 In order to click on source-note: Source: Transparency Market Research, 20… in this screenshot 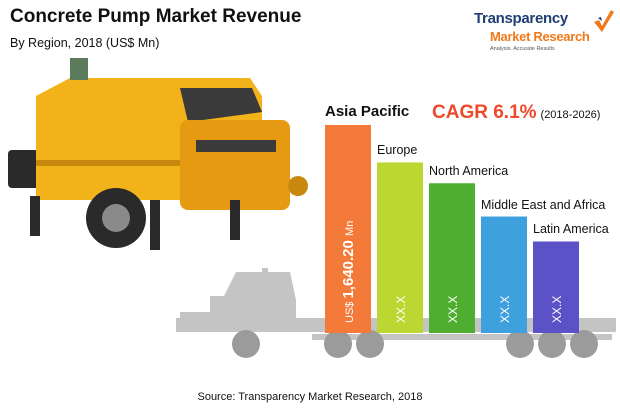, I will do `click(310, 397)`.